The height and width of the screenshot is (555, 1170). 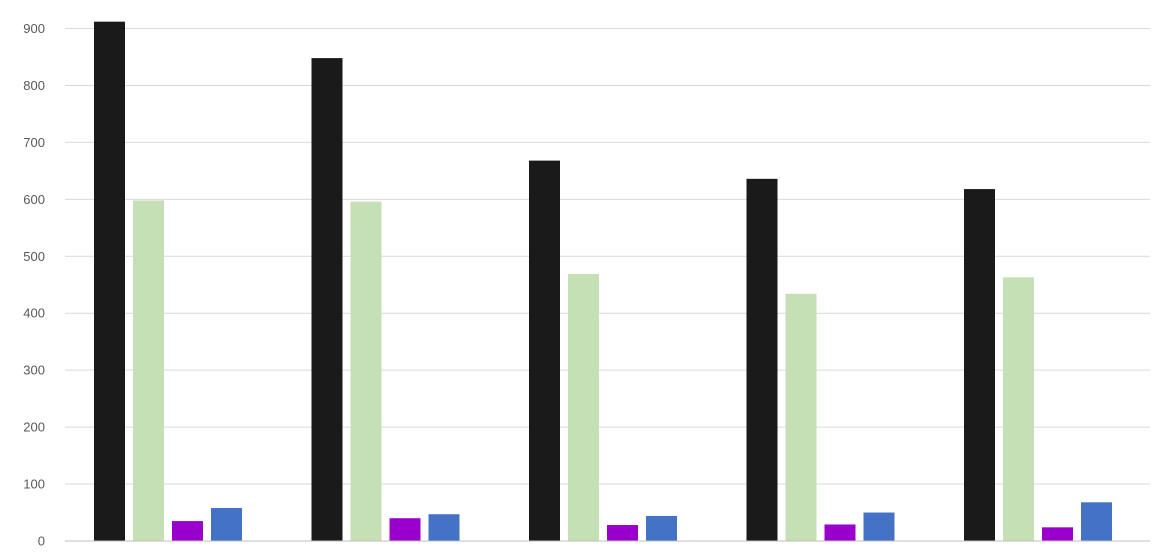 What do you see at coordinates (34, 427) in the screenshot?
I see `y-tick-label: 200` at bounding box center [34, 427].